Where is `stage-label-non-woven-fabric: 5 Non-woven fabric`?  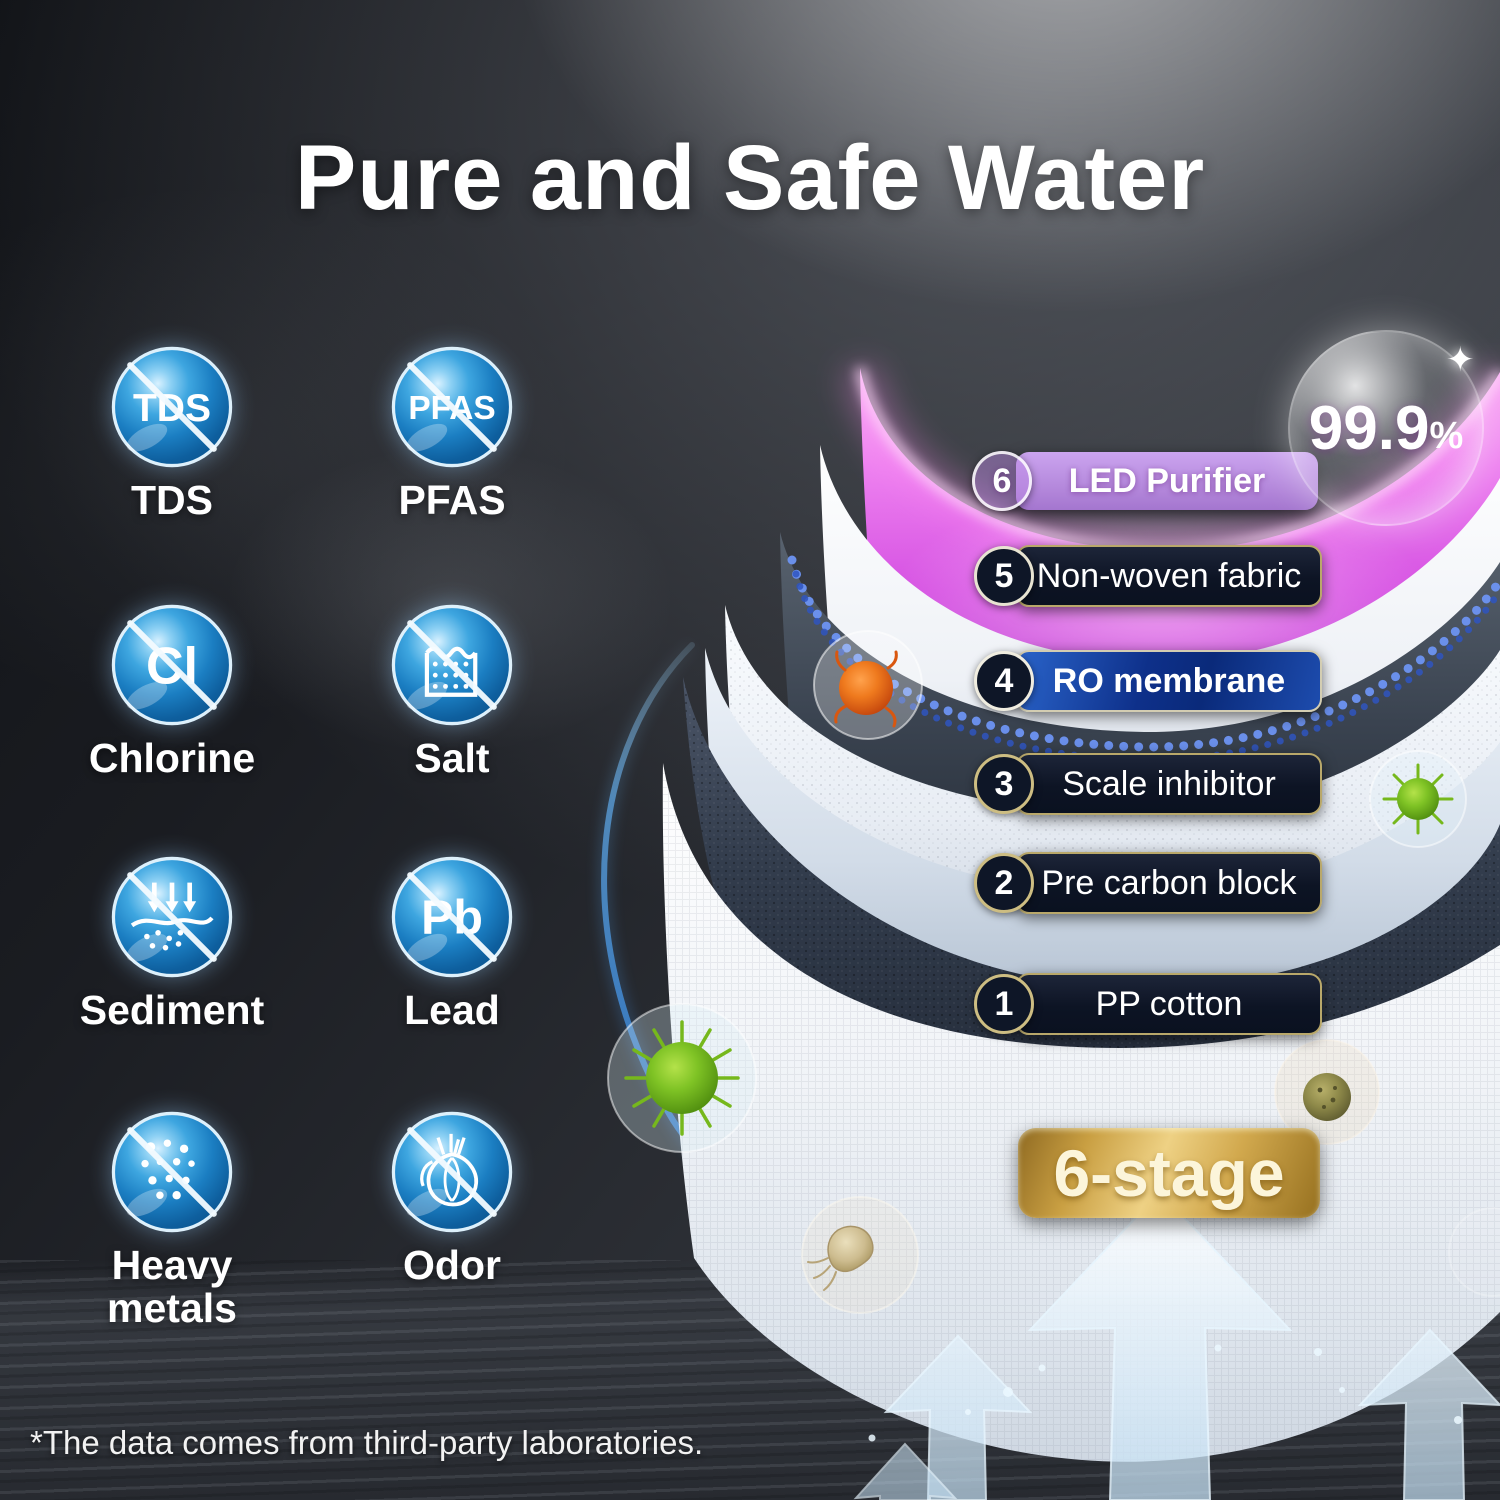 stage-label-non-woven-fabric: 5 Non-woven fabric is located at coordinates (1148, 576).